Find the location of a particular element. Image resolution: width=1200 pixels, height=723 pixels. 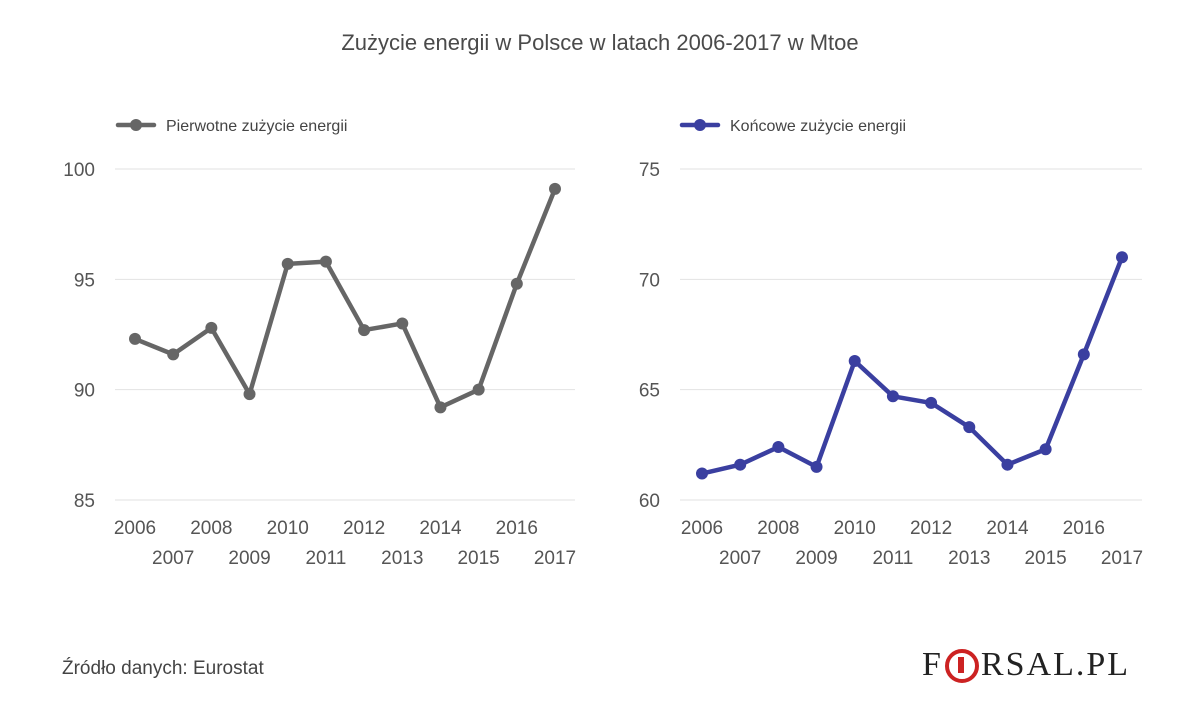

y-tick-label: 85 is located at coordinates (84, 501).